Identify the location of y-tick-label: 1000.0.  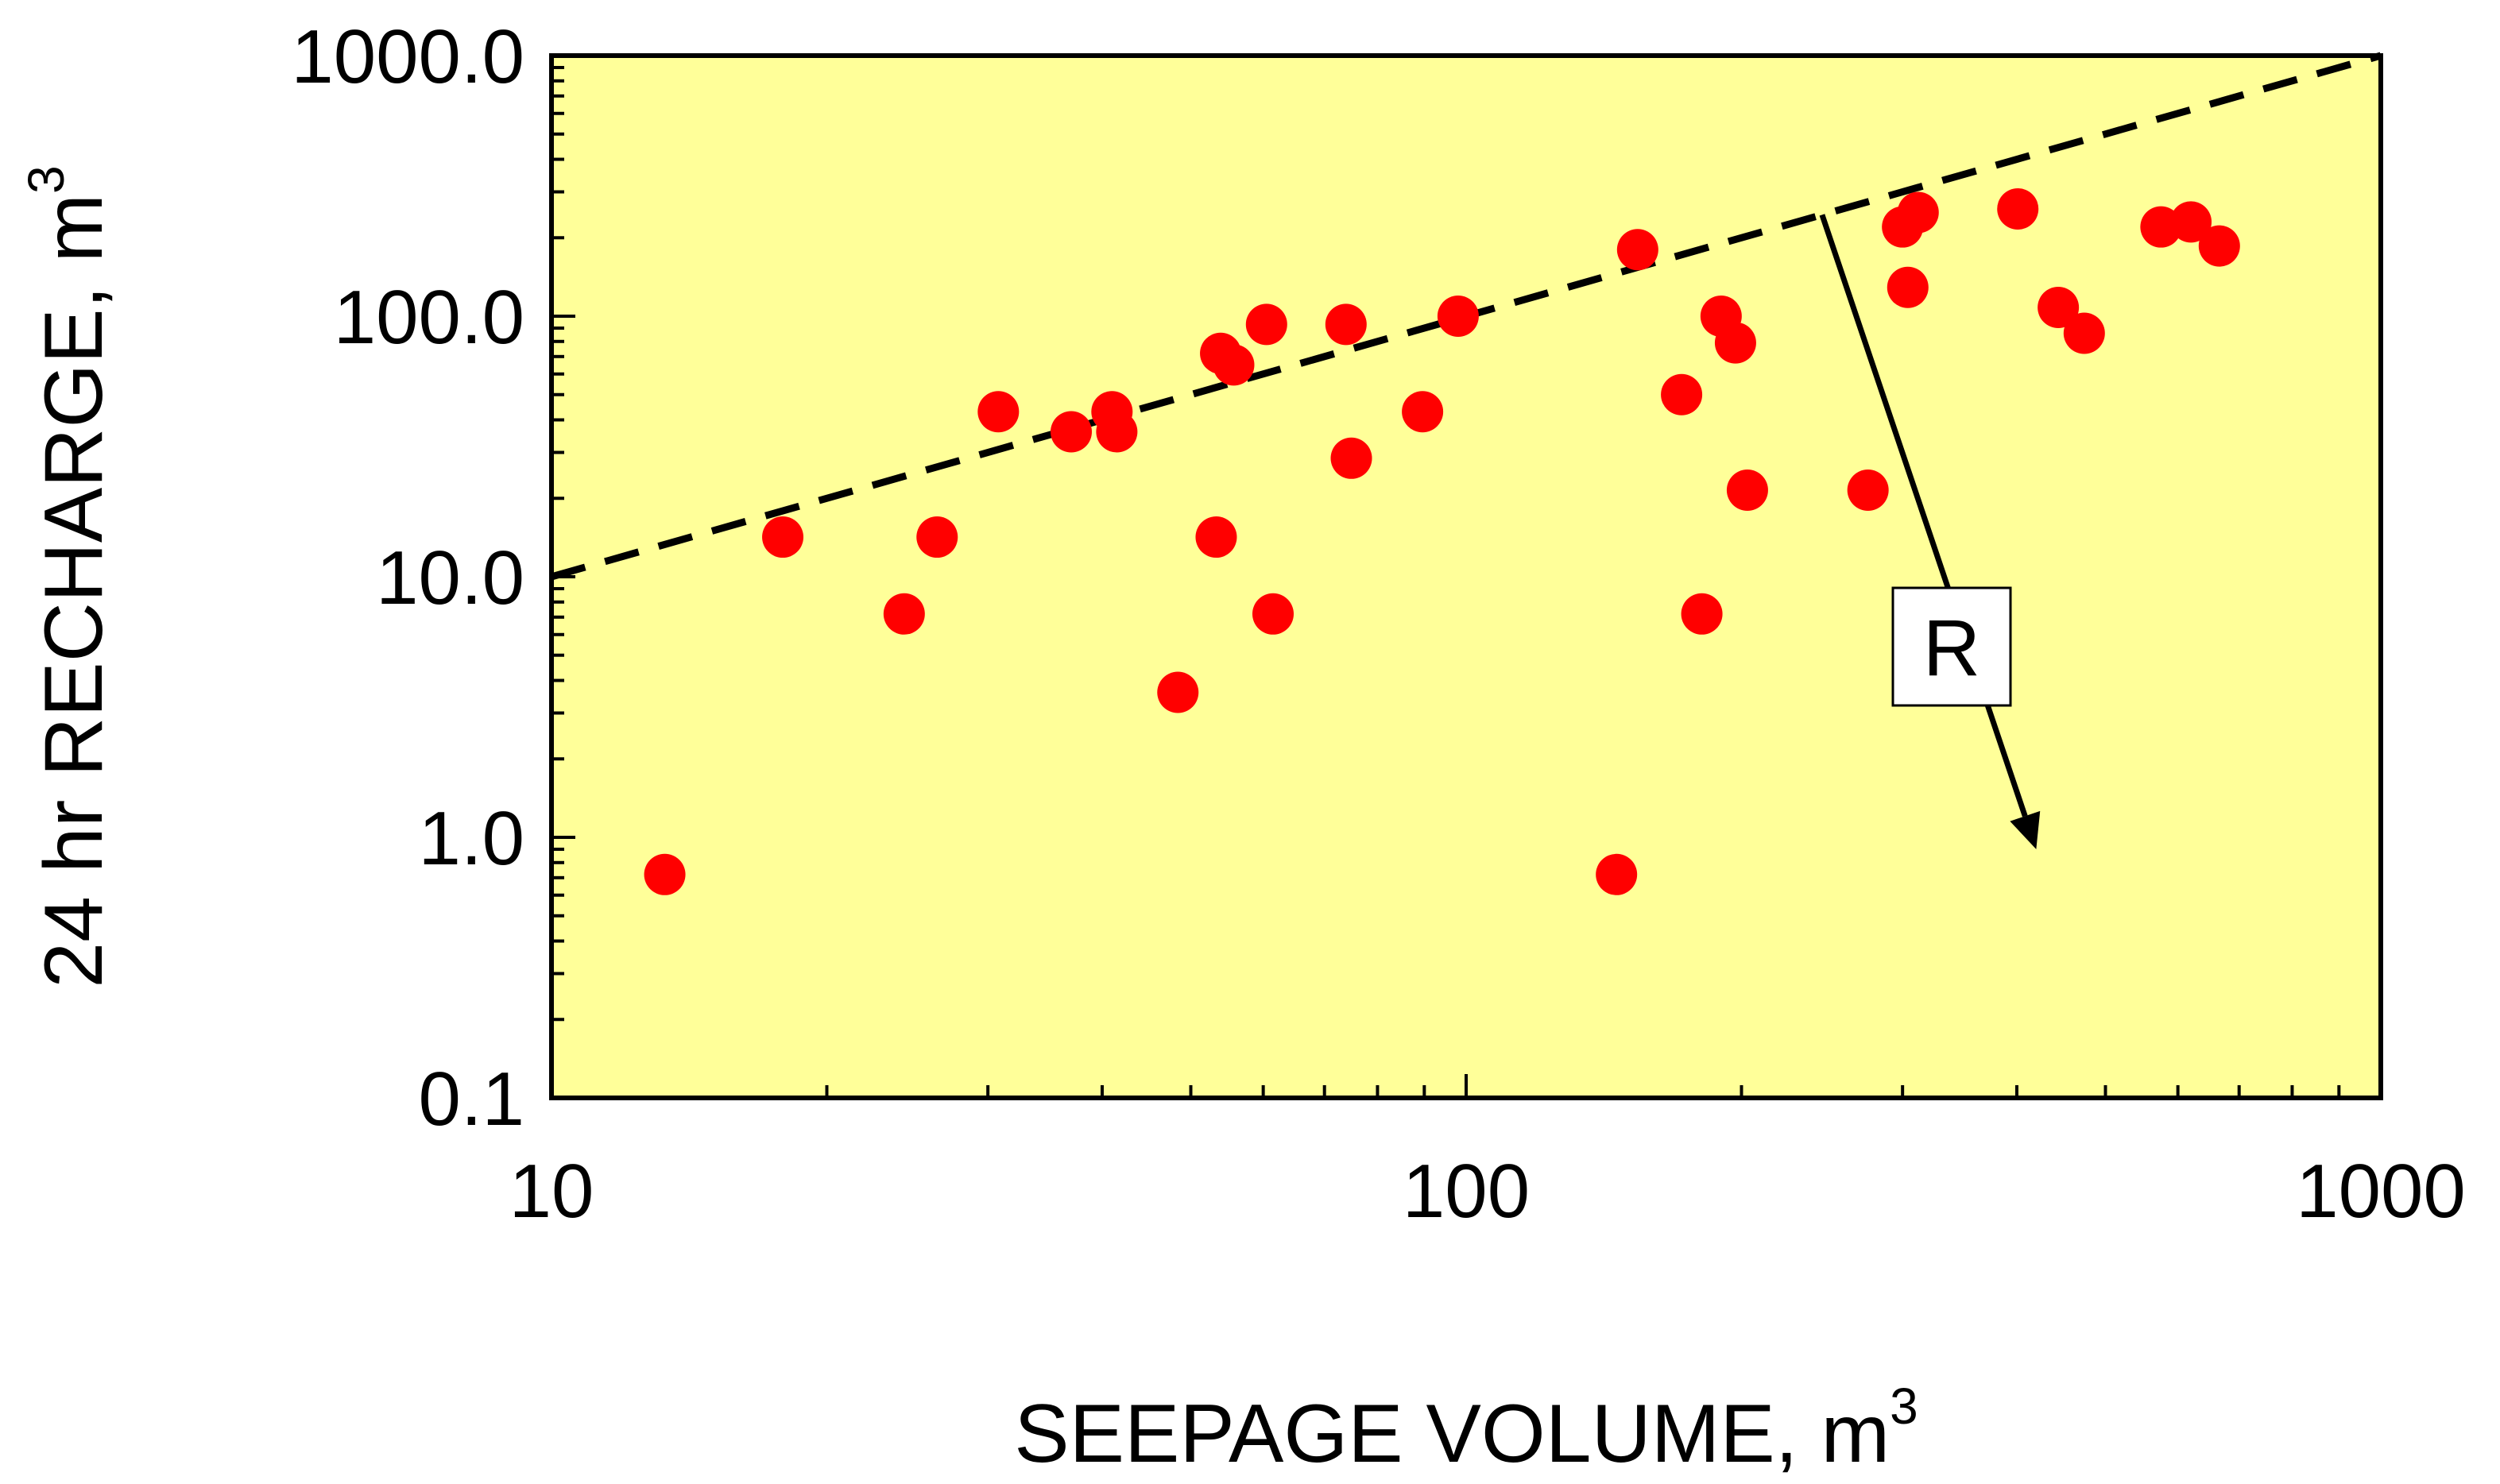
(407, 57).